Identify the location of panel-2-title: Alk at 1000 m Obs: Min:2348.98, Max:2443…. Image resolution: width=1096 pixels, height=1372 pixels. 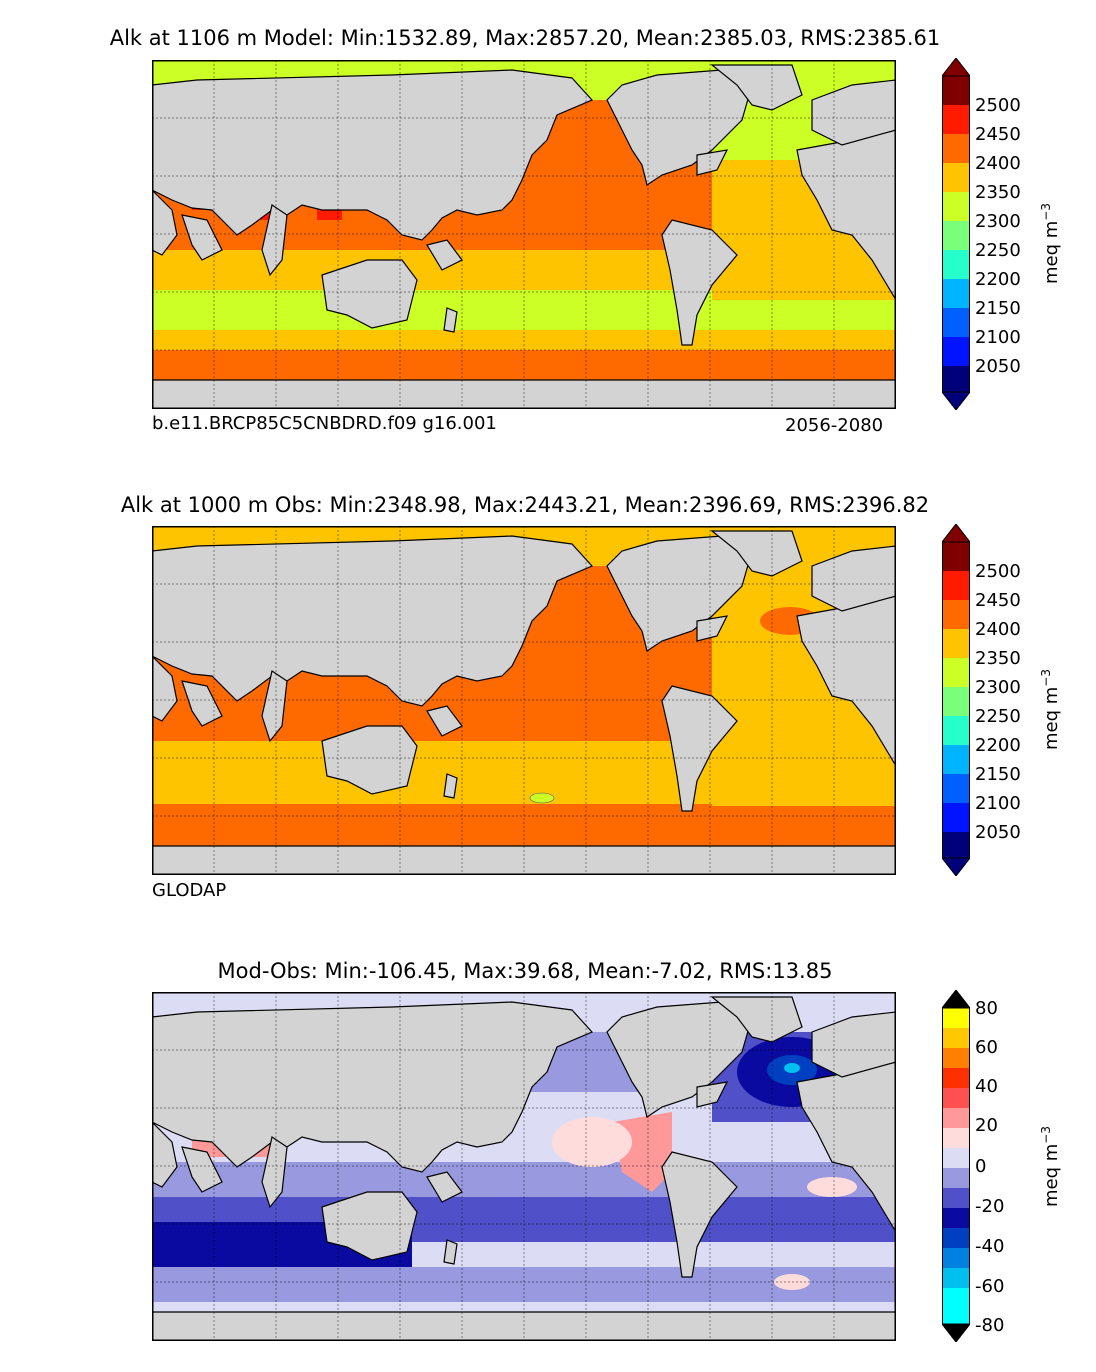
(525, 505).